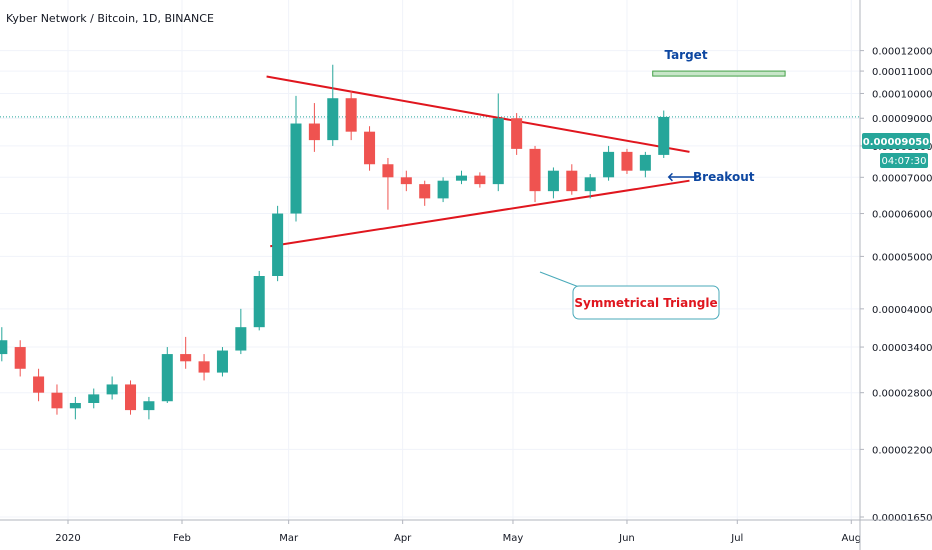 Image resolution: width=932 pixels, height=550 pixels. What do you see at coordinates (902, 215) in the screenshot?
I see `y-tick-label: 0.00006000` at bounding box center [902, 215].